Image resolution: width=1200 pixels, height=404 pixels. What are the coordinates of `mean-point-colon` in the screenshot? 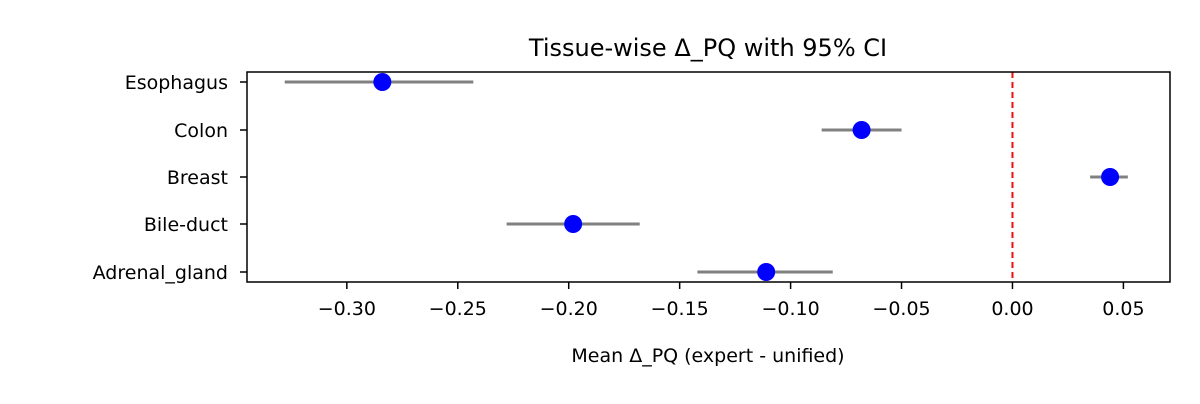 It's located at (861, 130).